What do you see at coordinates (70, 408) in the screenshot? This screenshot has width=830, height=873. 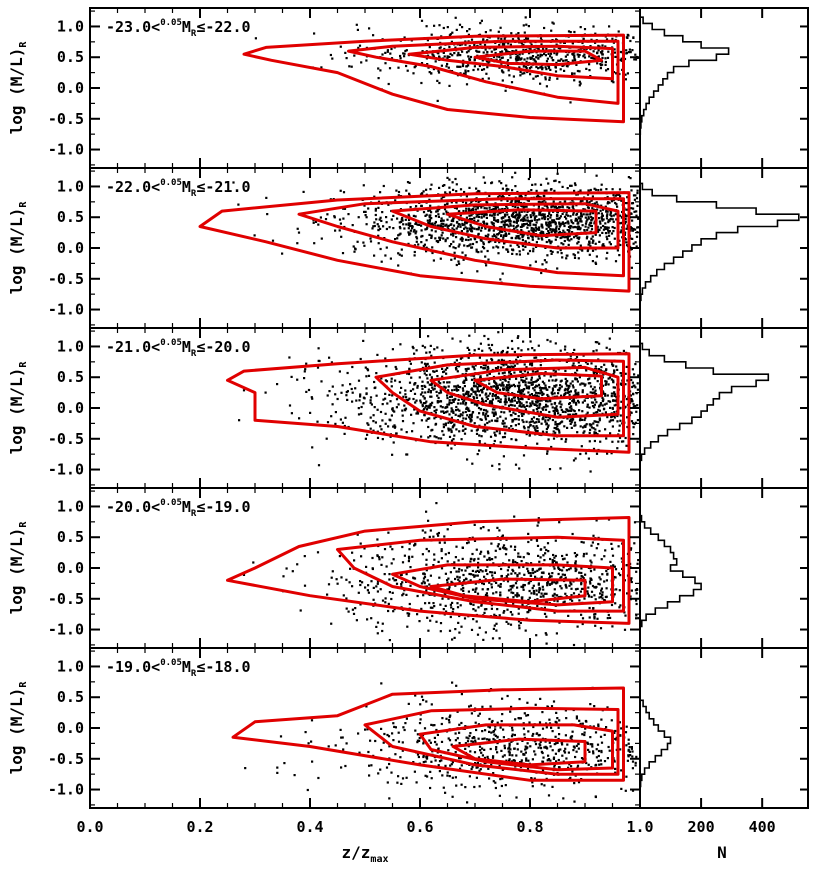 I see `y-tick-label: 0.0` at bounding box center [70, 408].